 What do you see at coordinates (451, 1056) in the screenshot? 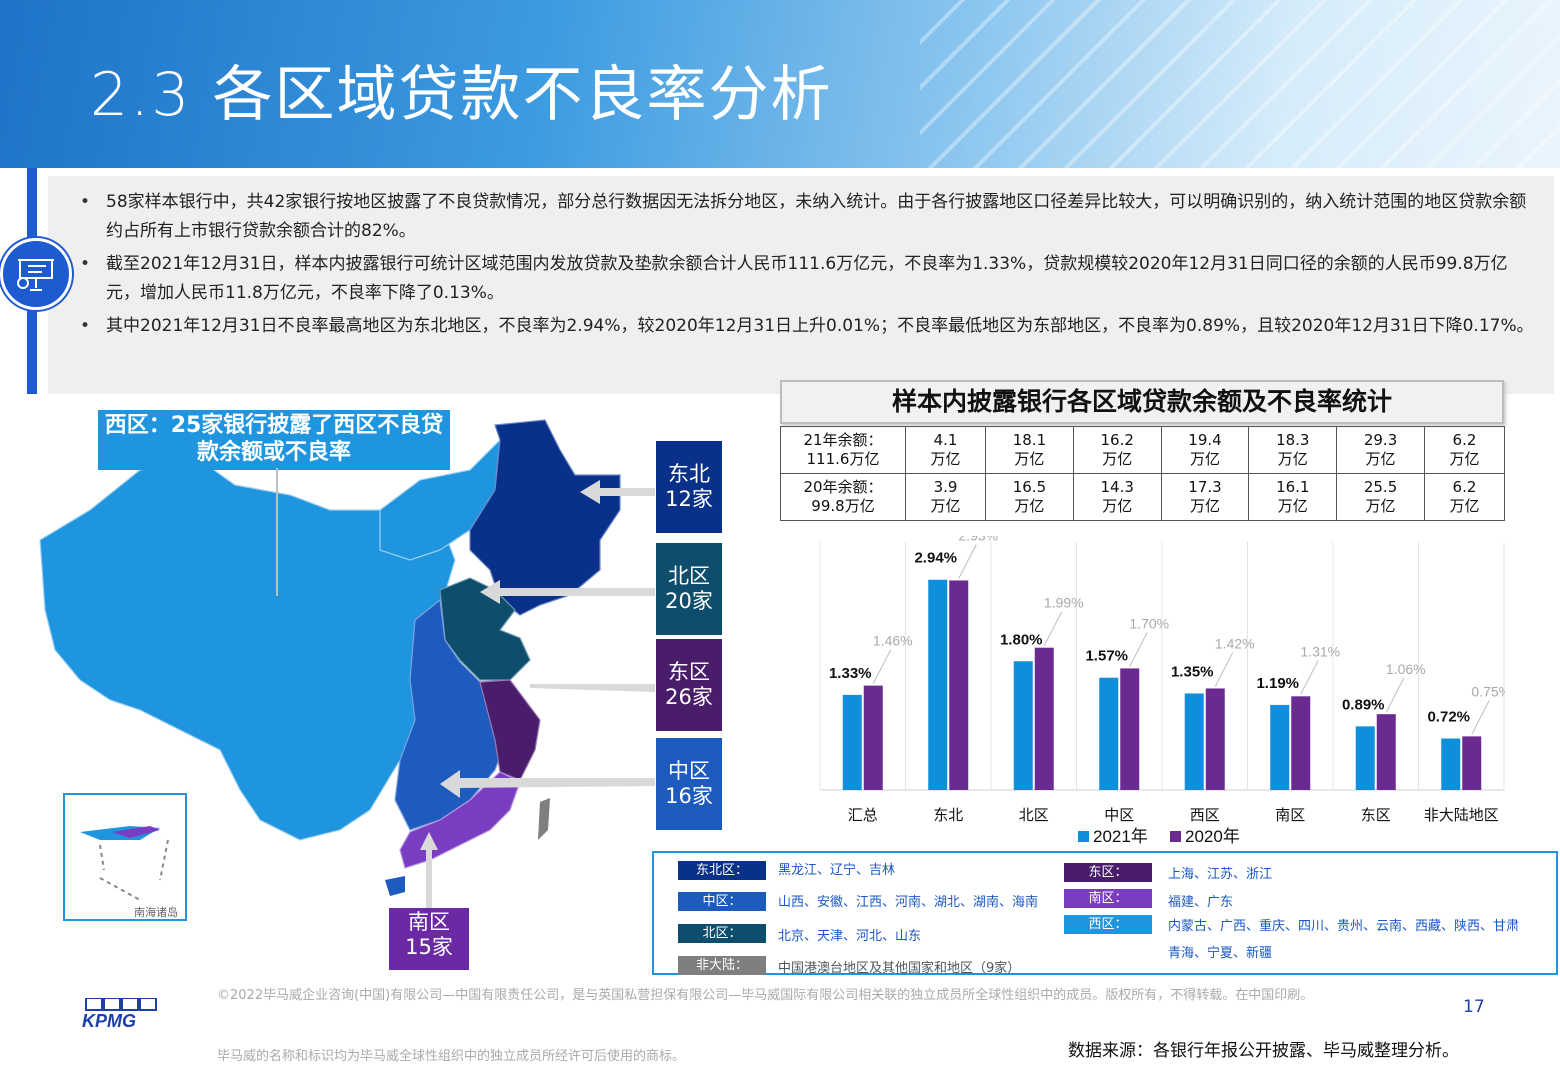
I see `trademark-text: 毕马威的名称和标识均为毕马威全球性组织中的独立成员所经许可后使用的商标。` at bounding box center [451, 1056].